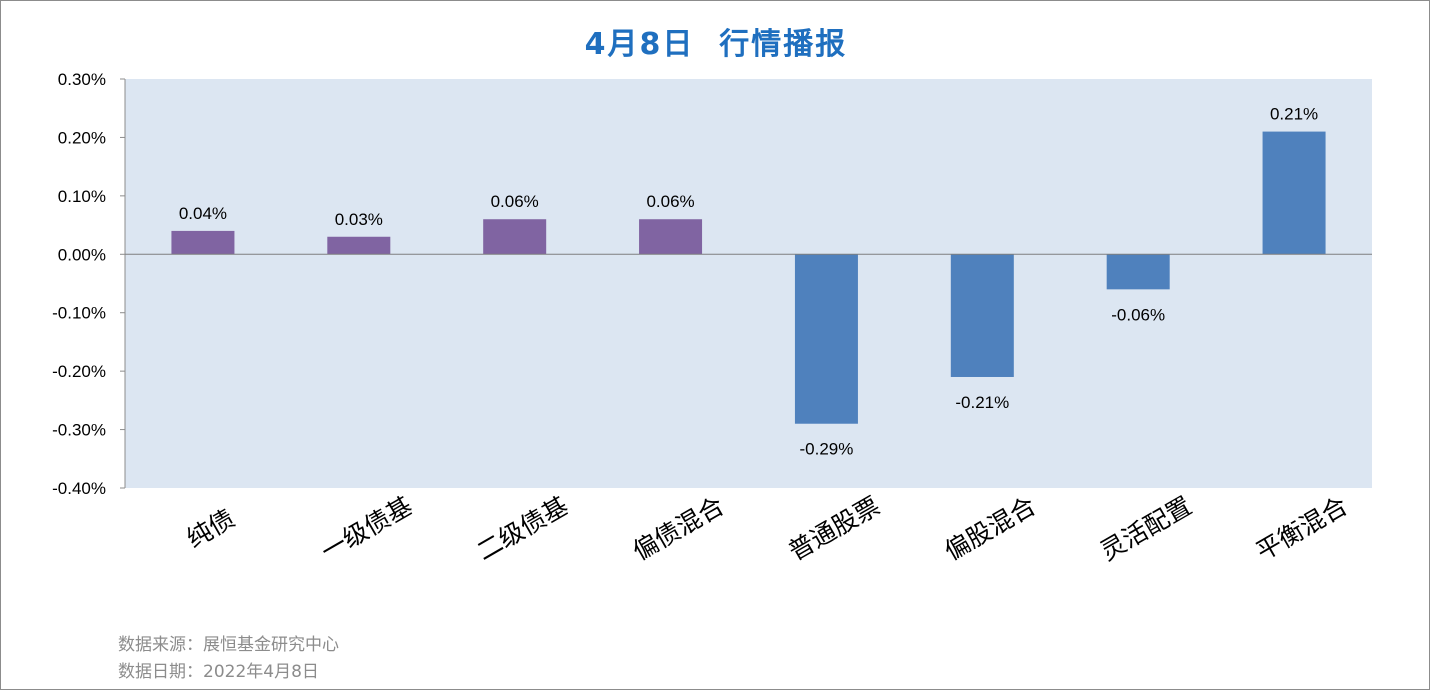 The image size is (1430, 691). Describe the element at coordinates (211, 529) in the screenshot. I see `category-label: 纯债` at that location.